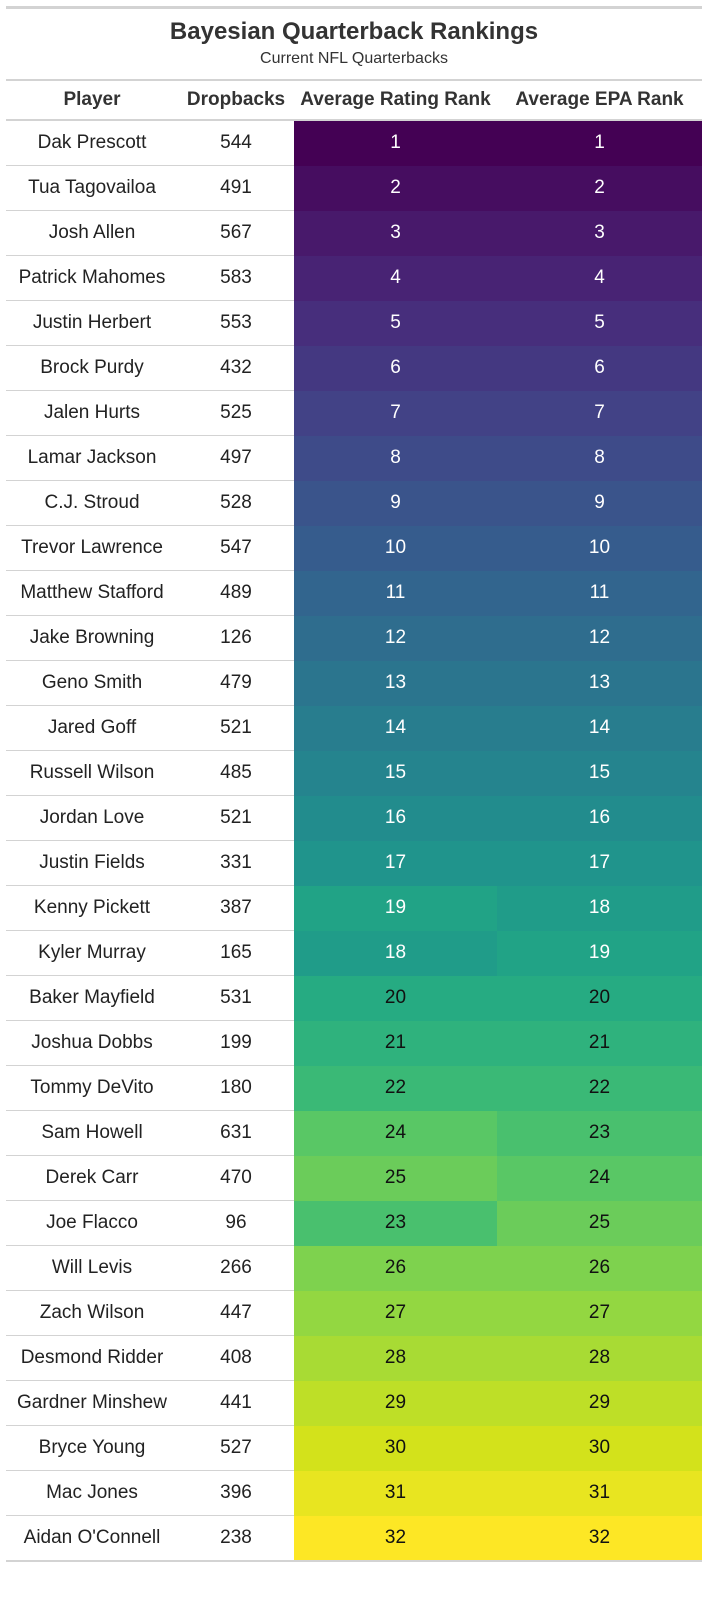  What do you see at coordinates (599, 188) in the screenshot?
I see `epa-rank-cell: 2` at bounding box center [599, 188].